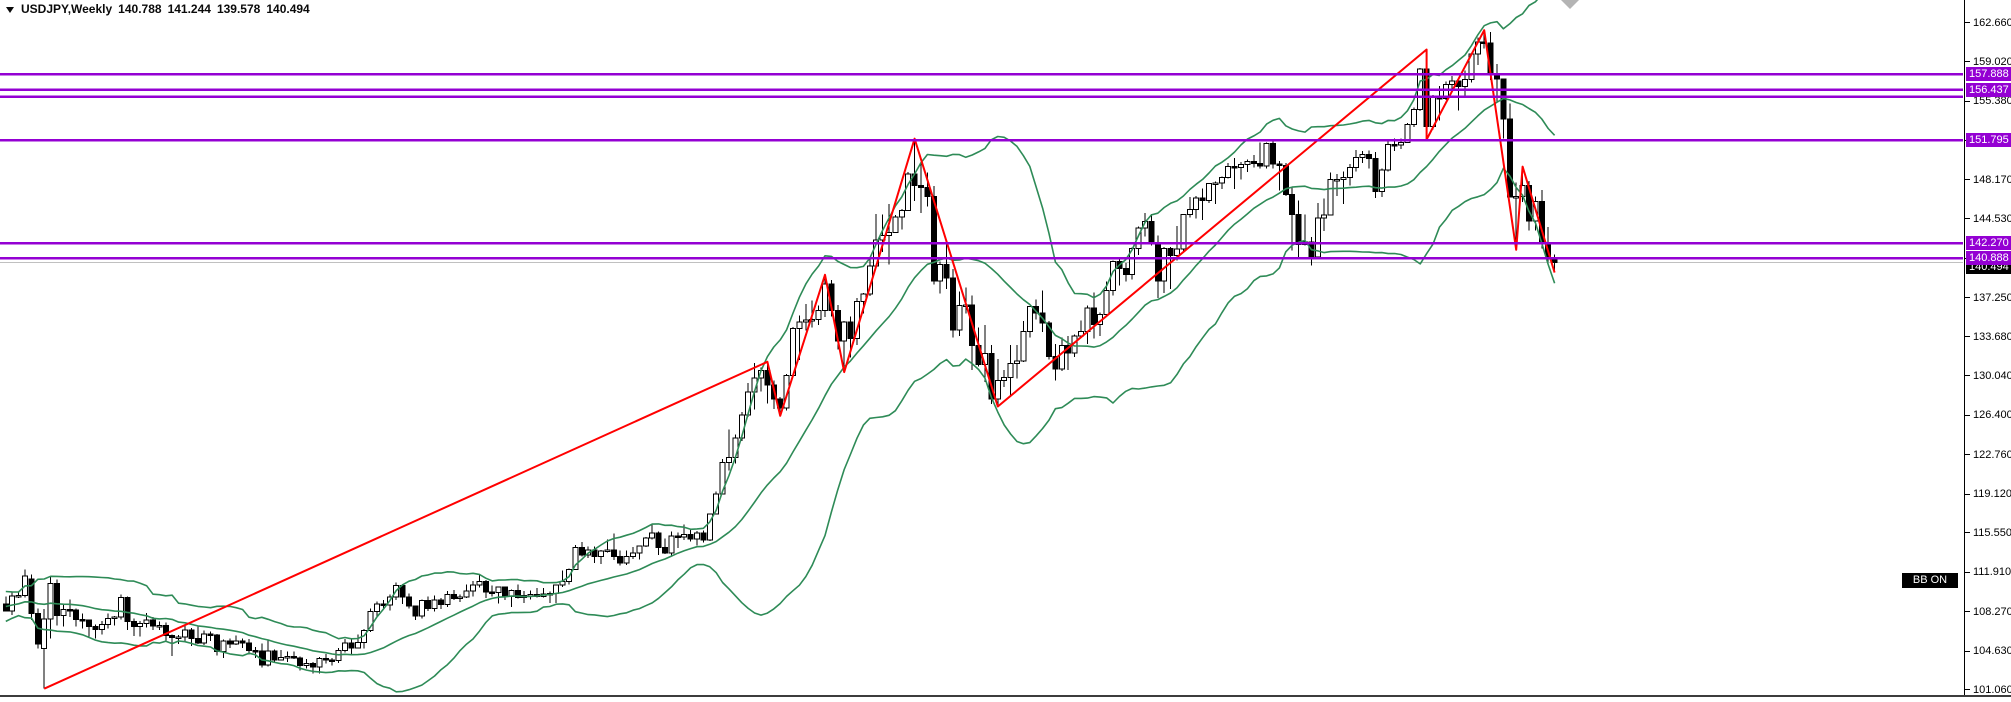  Describe the element at coordinates (1992, 415) in the screenshot. I see `price-tick-label: 126.400` at that location.